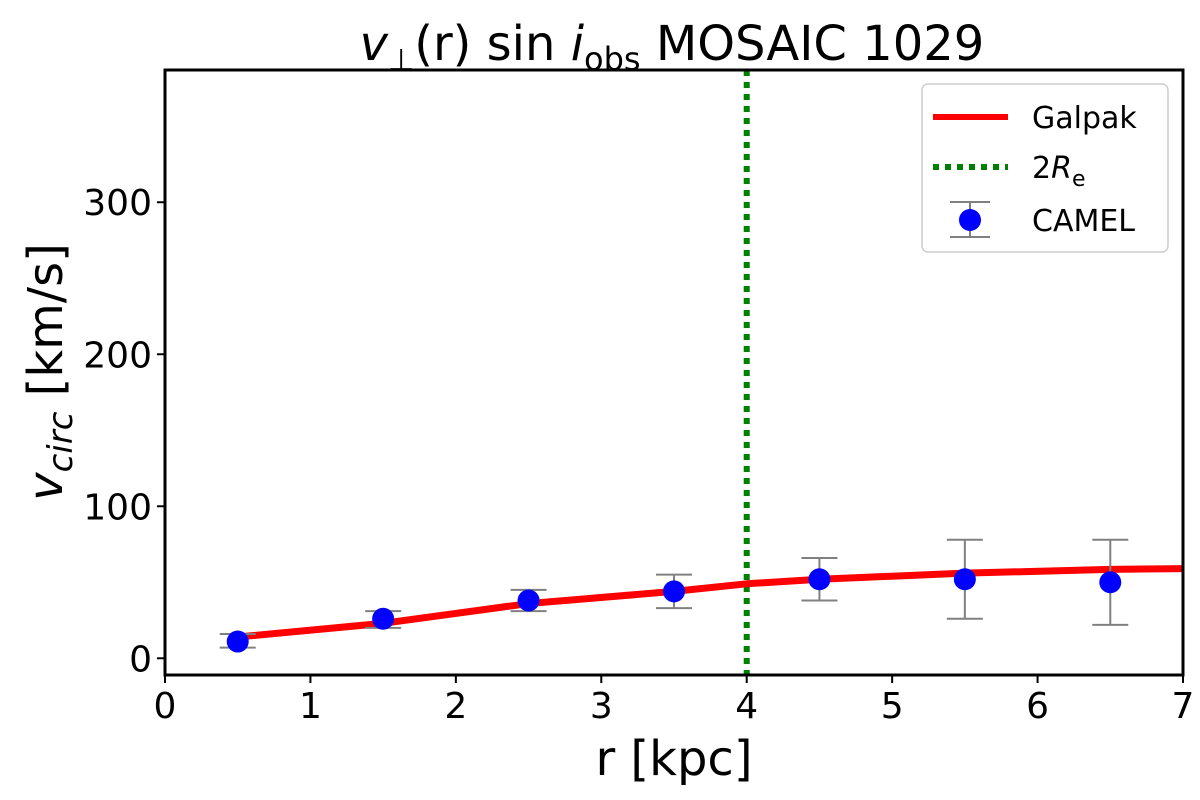  I want to click on y-tick-label: 300, so click(117, 203).